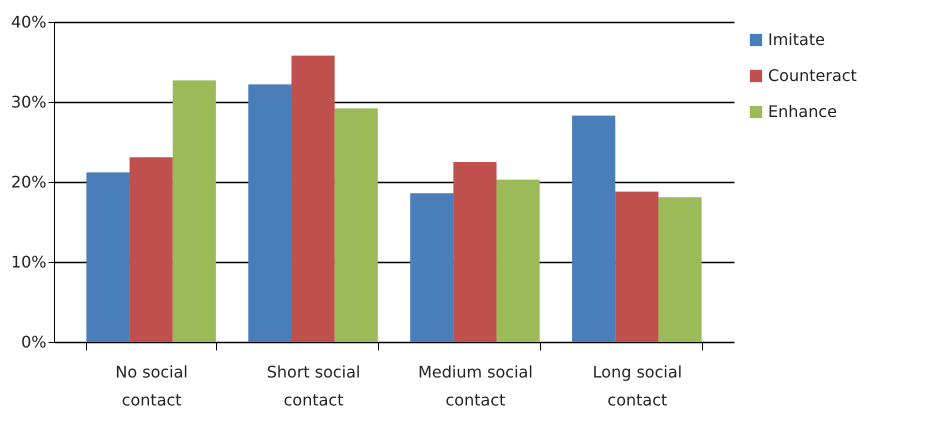  What do you see at coordinates (28, 22) in the screenshot?
I see `y-tick-label: 40%` at bounding box center [28, 22].